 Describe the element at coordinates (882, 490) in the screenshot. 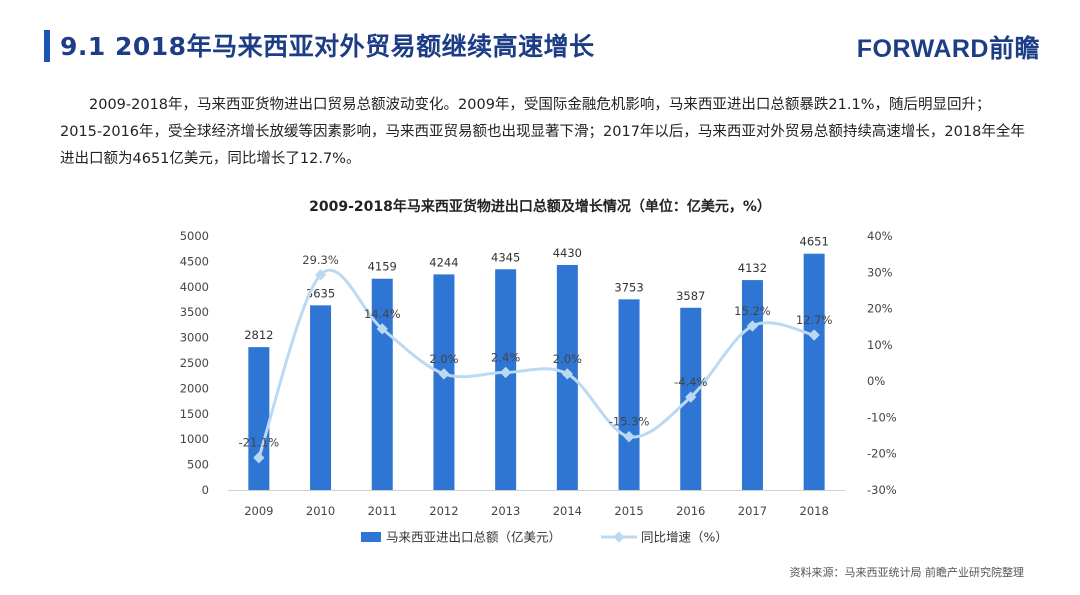

I see `y-right-tick-label: -30%` at that location.